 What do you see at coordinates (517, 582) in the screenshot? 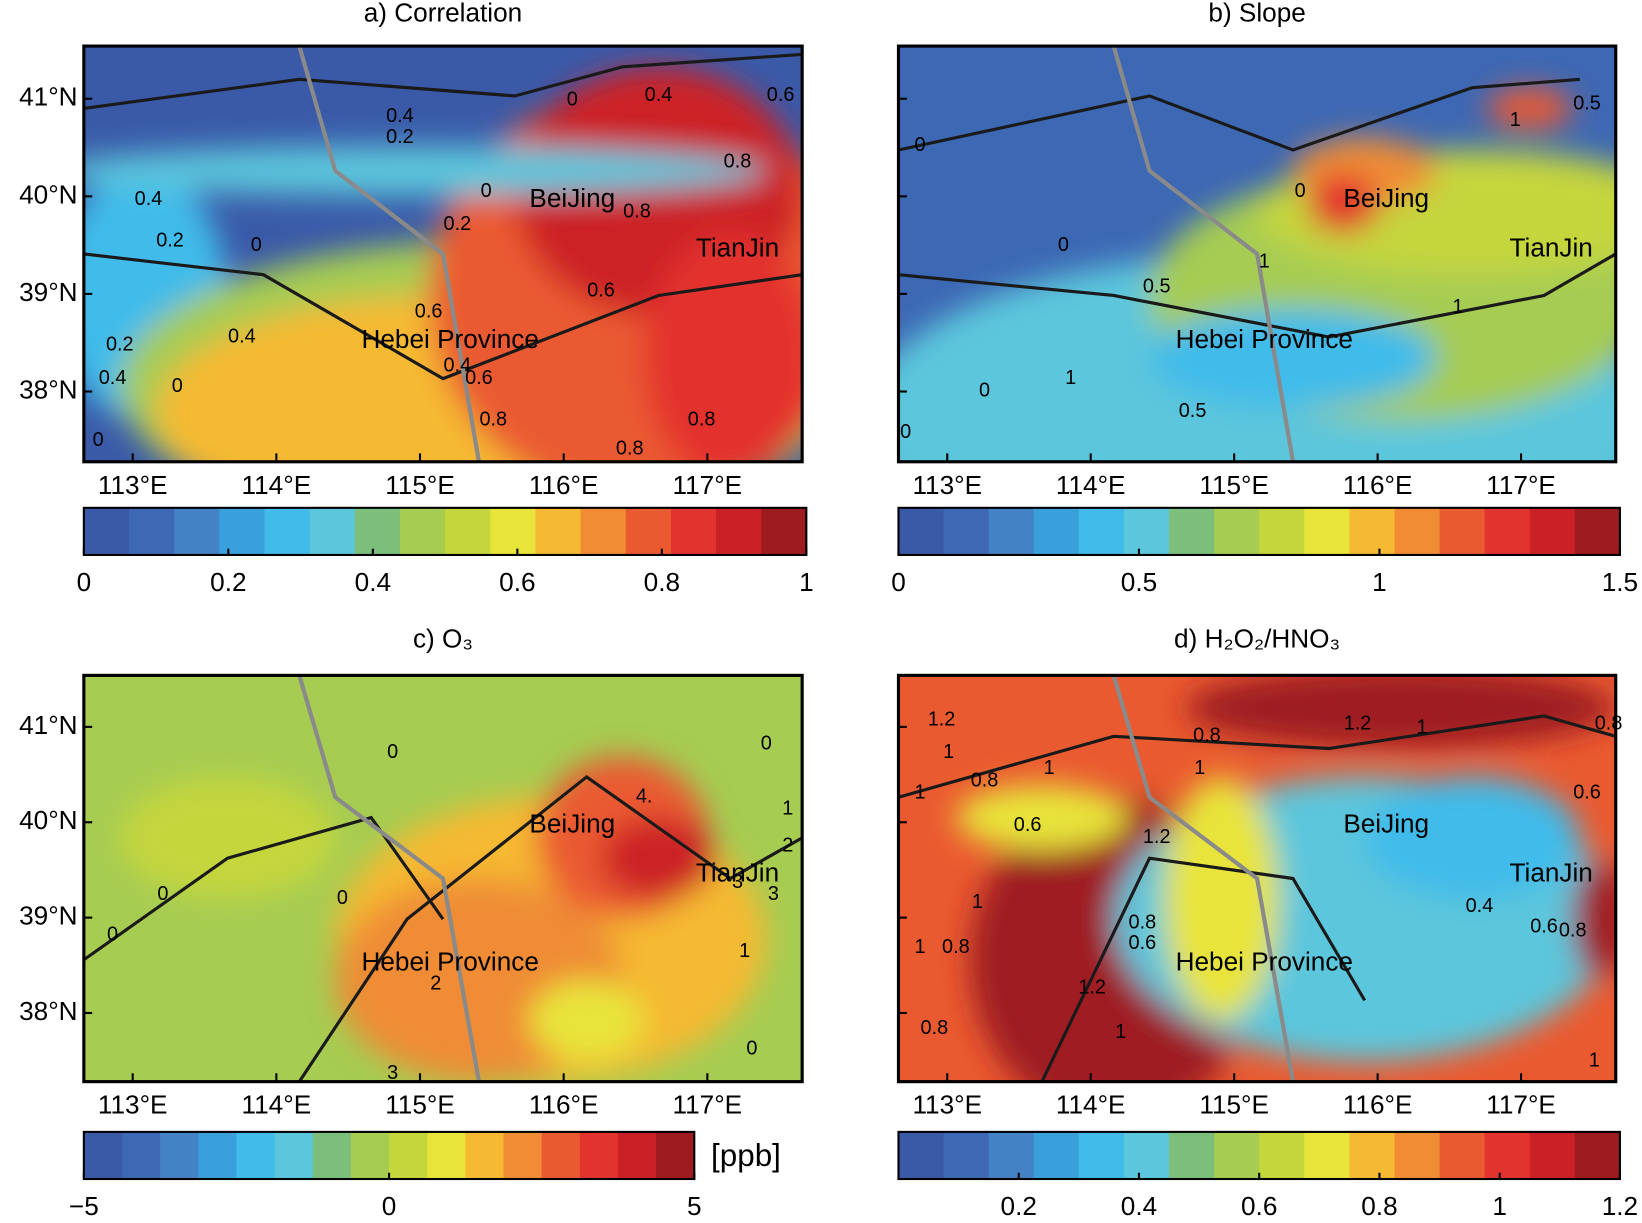
I see `colorbar-tick-label: 0.6` at bounding box center [517, 582].